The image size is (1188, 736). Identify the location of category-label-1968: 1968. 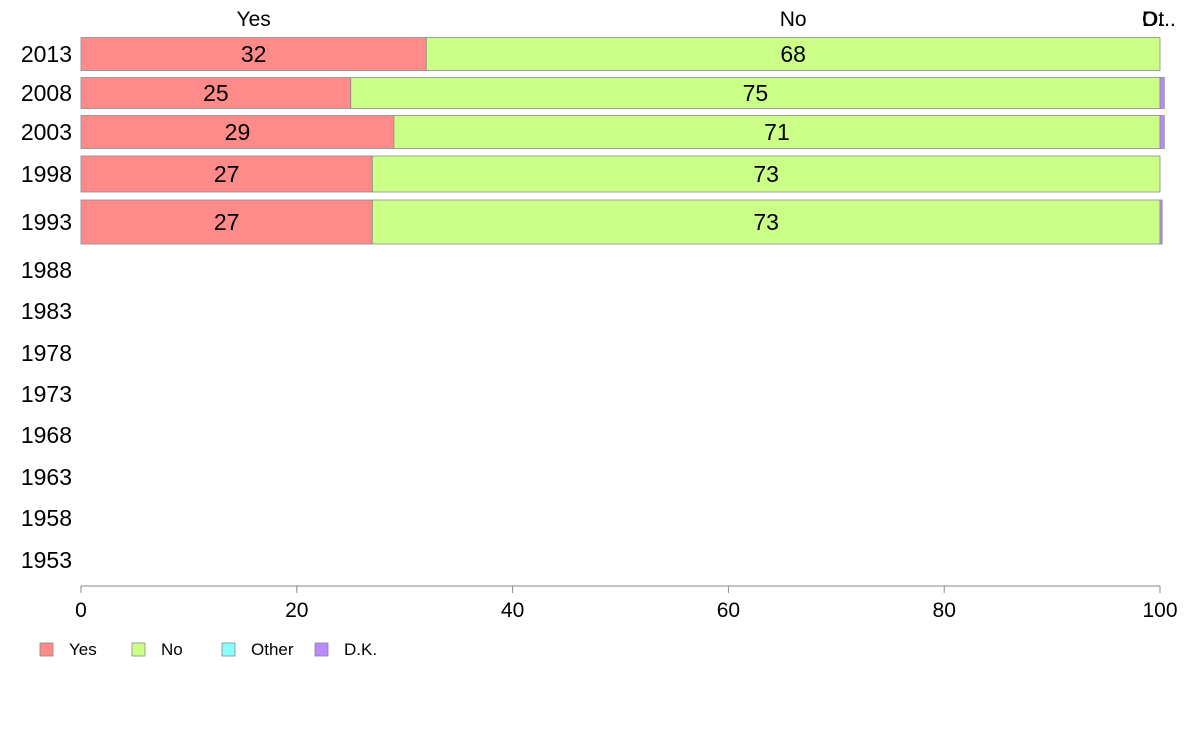
(46, 435).